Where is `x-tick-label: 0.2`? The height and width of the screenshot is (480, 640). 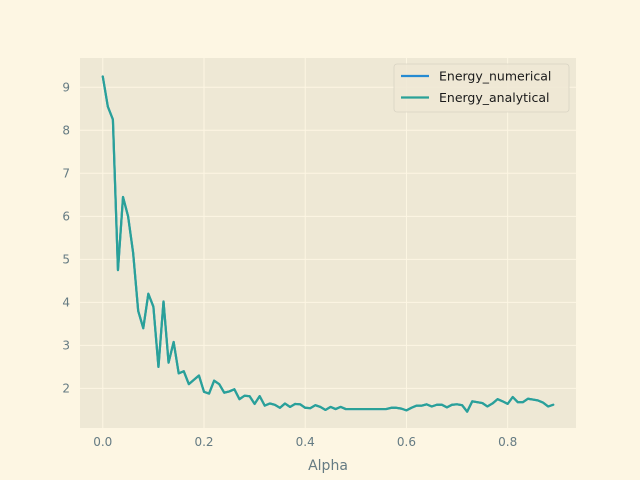 x-tick-label: 0.2 is located at coordinates (203, 442).